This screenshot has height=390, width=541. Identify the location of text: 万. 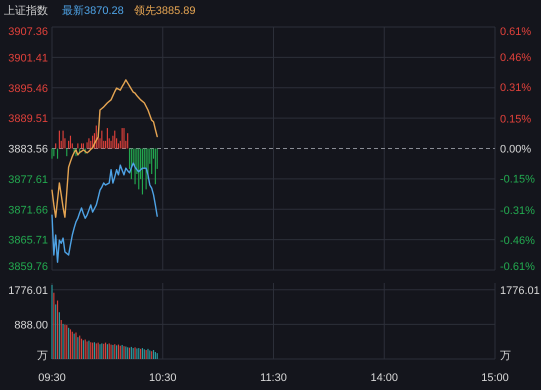
(505, 356).